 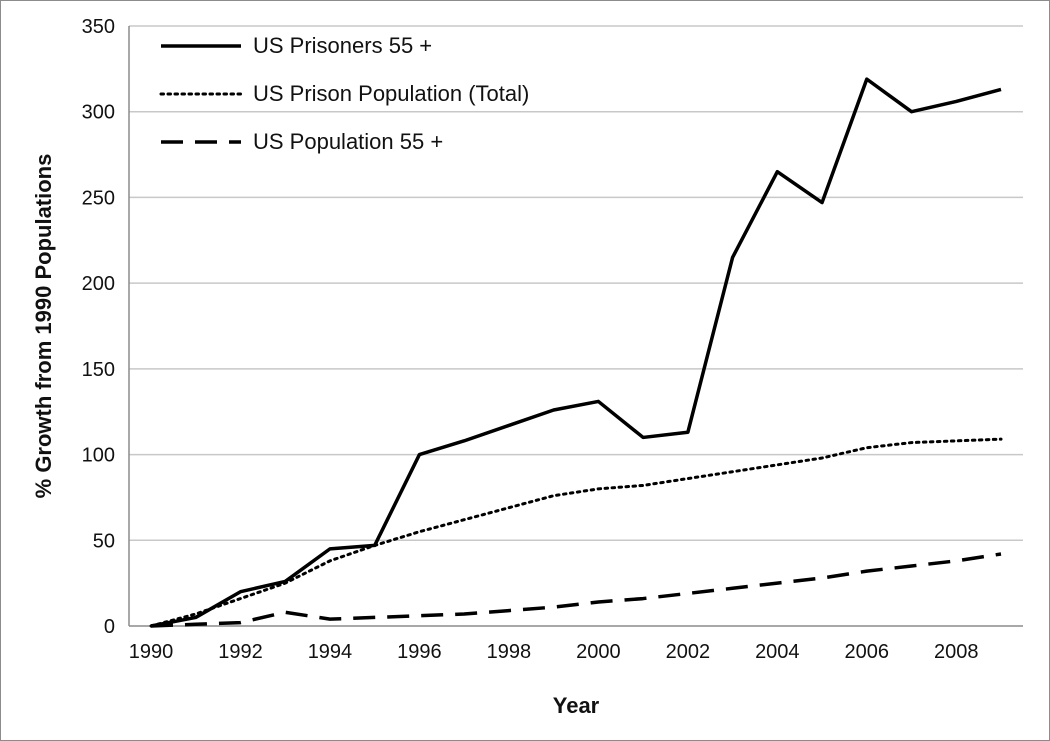 I want to click on y-tick-label: 0, so click(x=109, y=627).